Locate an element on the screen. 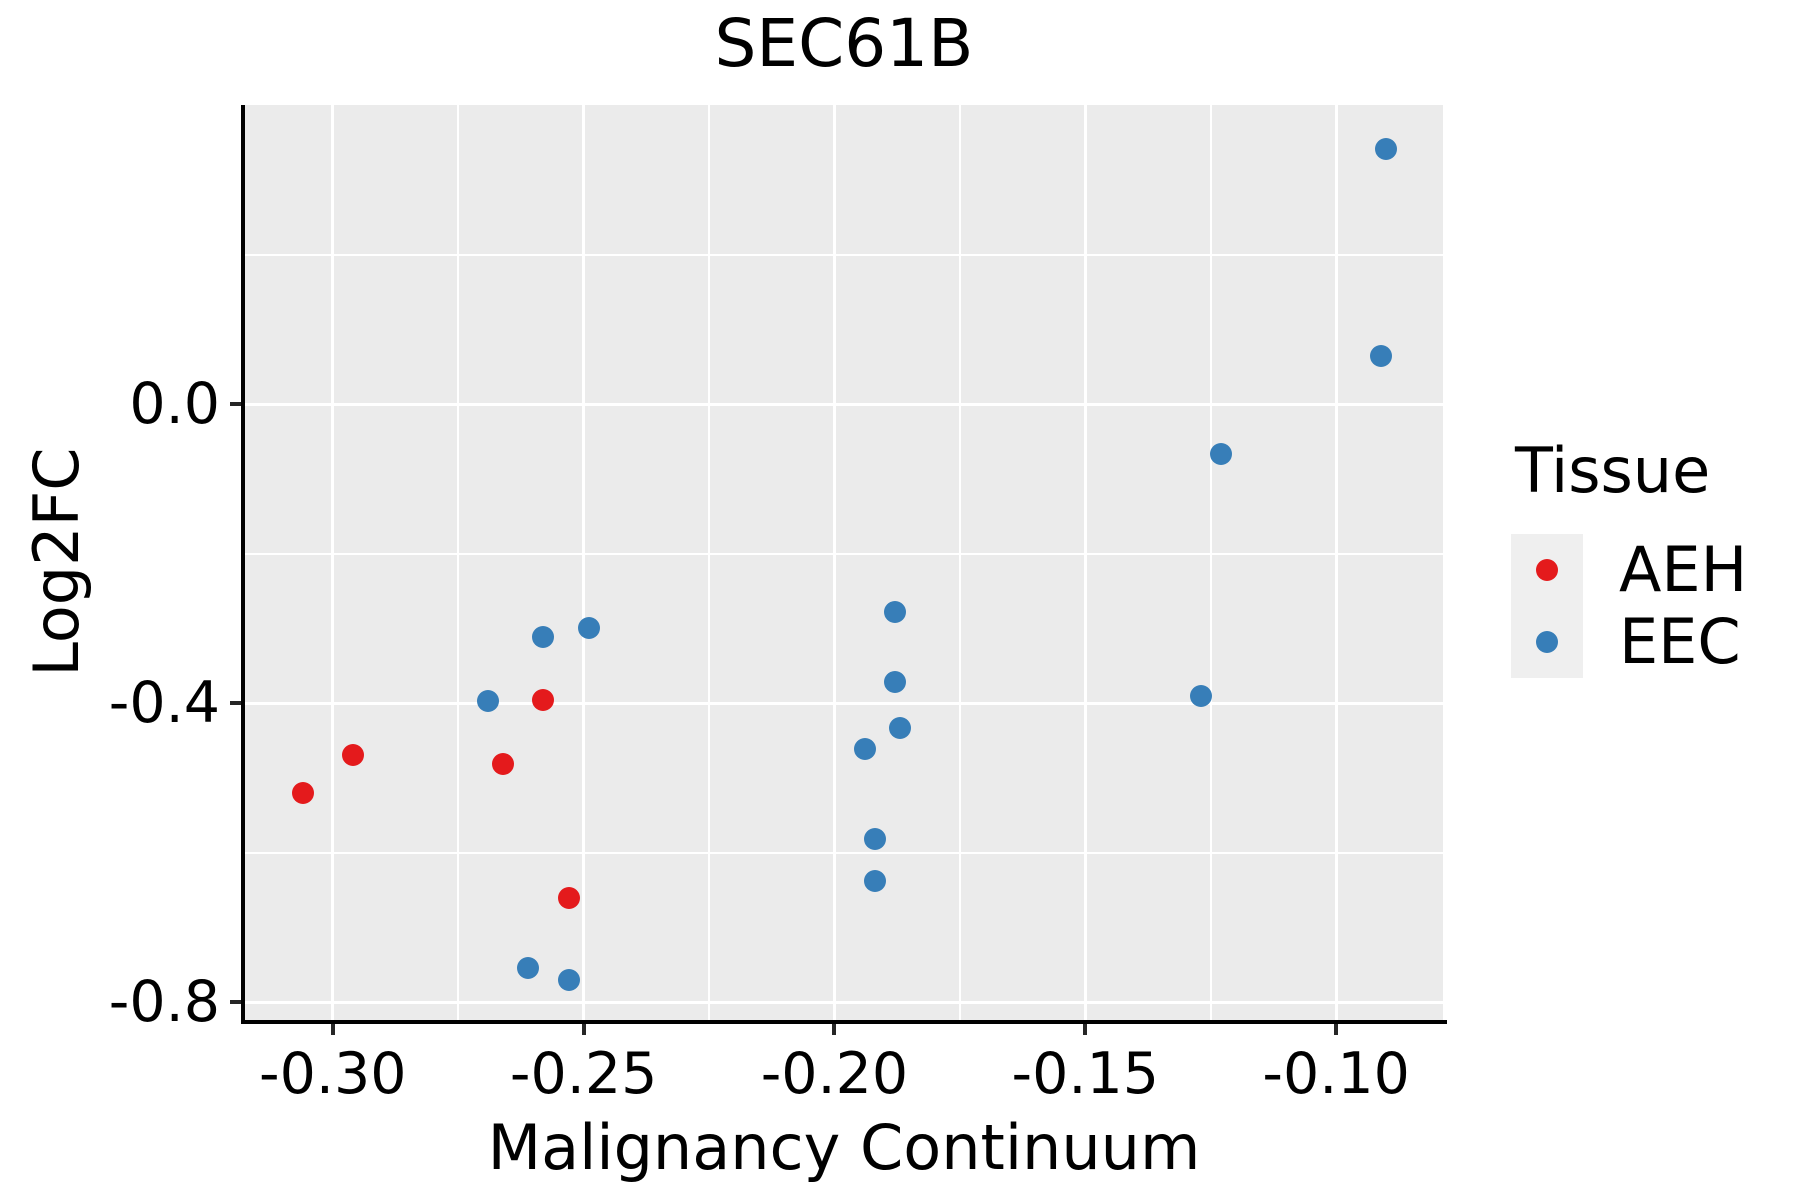  legend-label: EEC is located at coordinates (1680, 641).